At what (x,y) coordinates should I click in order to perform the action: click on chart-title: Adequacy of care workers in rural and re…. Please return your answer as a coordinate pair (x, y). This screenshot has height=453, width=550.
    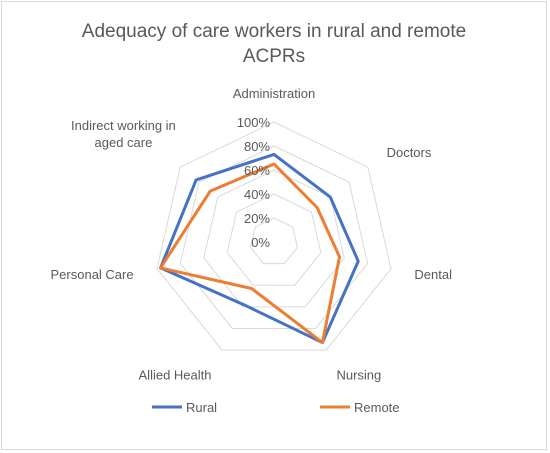
    Looking at the image, I should click on (274, 44).